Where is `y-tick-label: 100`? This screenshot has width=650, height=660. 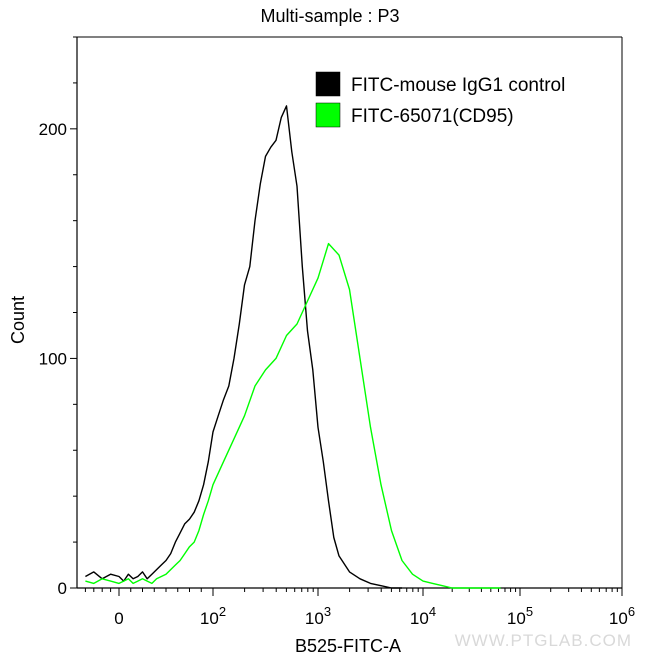
y-tick-label: 100 is located at coordinates (53, 358).